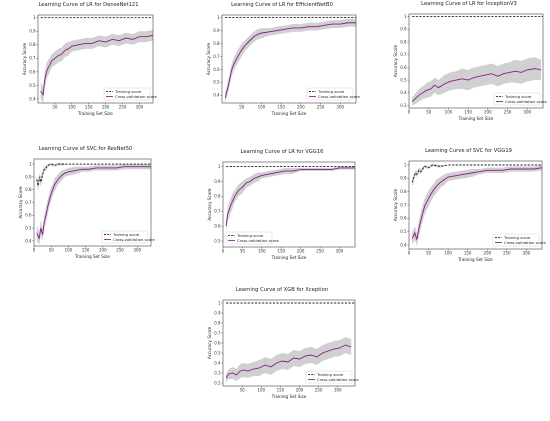  What do you see at coordinates (282, 290) in the screenshot?
I see `panel-title: Learning Curve of XGB for Xception` at bounding box center [282, 290].